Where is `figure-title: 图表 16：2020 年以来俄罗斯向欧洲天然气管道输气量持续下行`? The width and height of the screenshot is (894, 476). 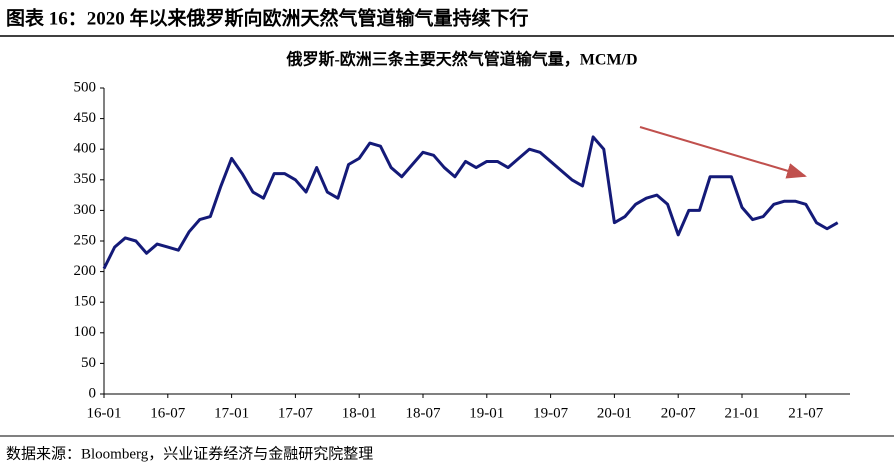 figure-title: 图表 16：2020 年以来俄罗斯向欧洲天然气管道输气量持续下行 is located at coordinates (267, 17).